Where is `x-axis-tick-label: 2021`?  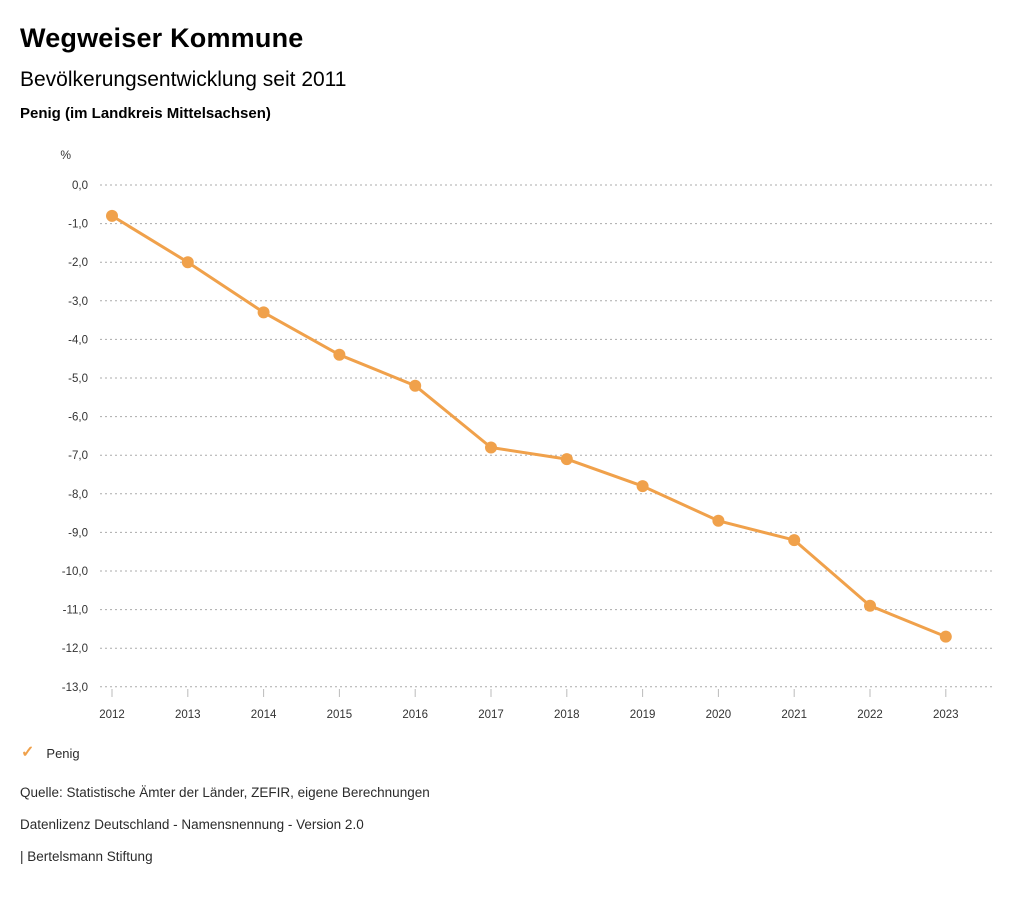
x-axis-tick-label: 2021 is located at coordinates (794, 715).